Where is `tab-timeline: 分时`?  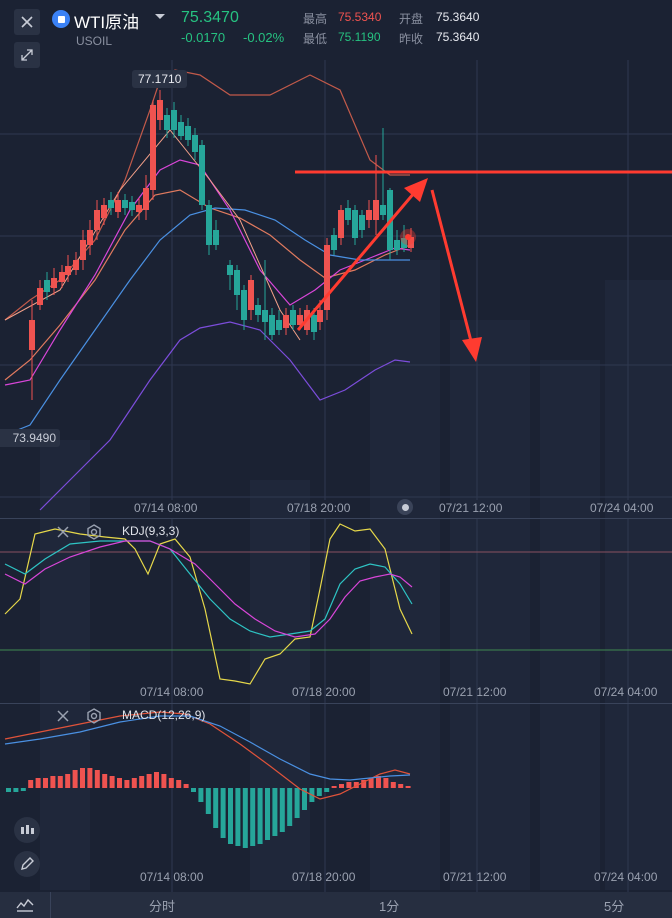 tab-timeline: 分时 is located at coordinates (162, 906).